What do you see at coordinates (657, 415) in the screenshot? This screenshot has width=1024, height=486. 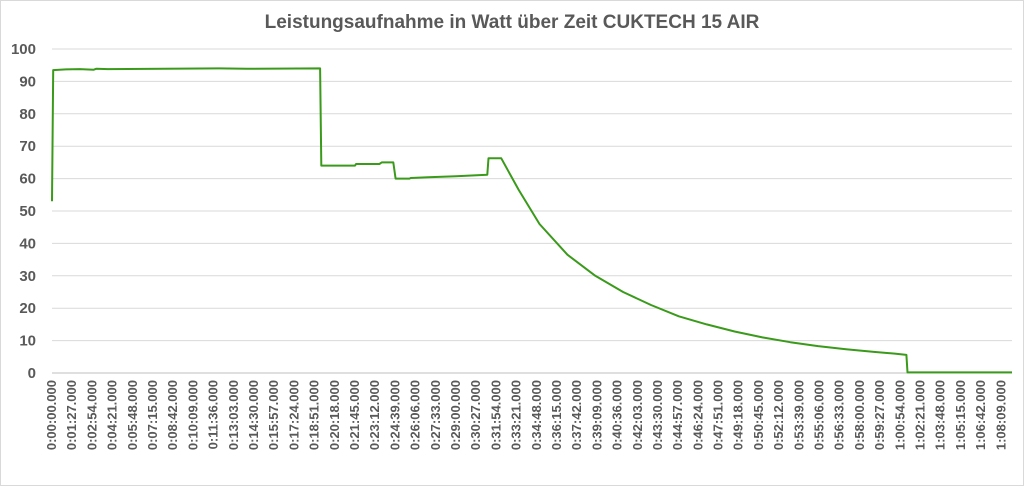 I see `x-tick-label: 0:43:30.000` at bounding box center [657, 415].